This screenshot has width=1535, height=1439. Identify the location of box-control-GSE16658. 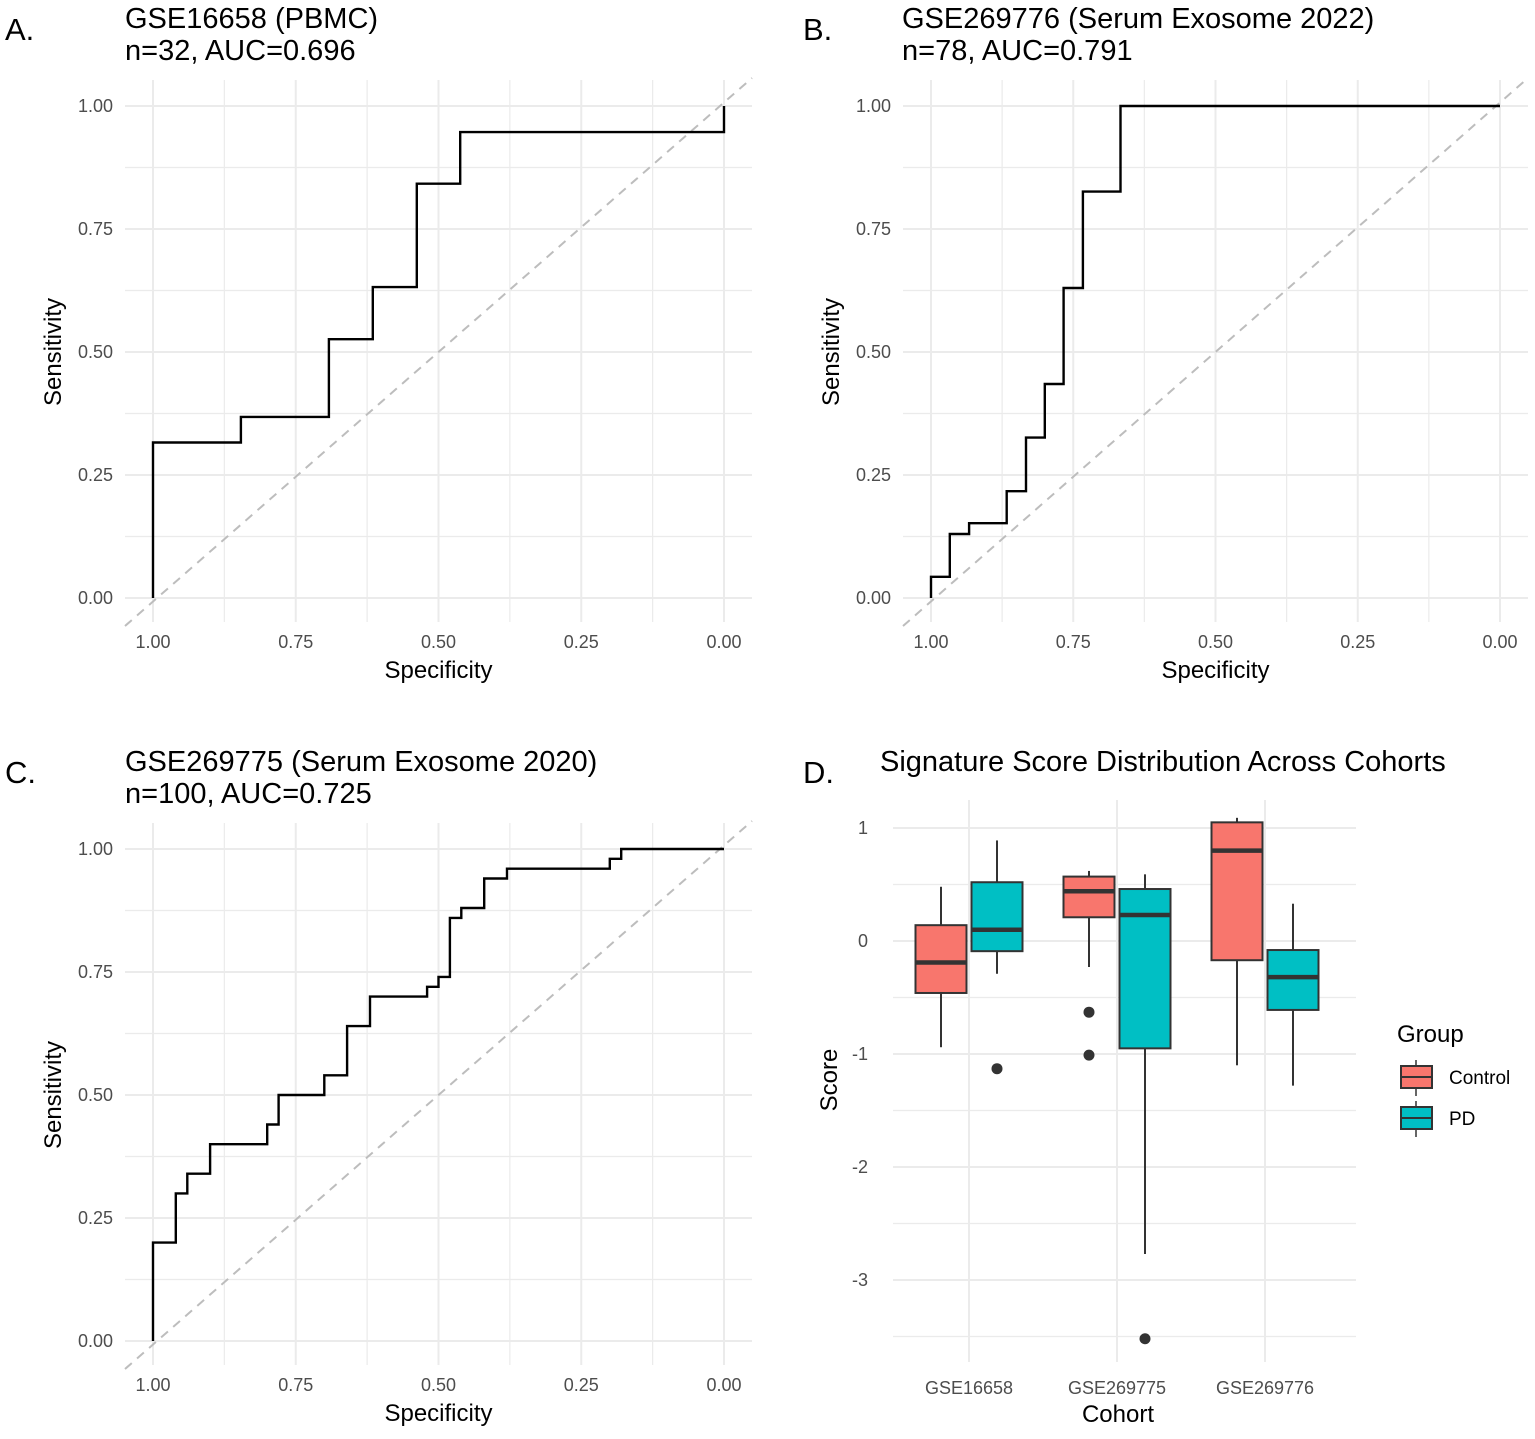
(941, 967).